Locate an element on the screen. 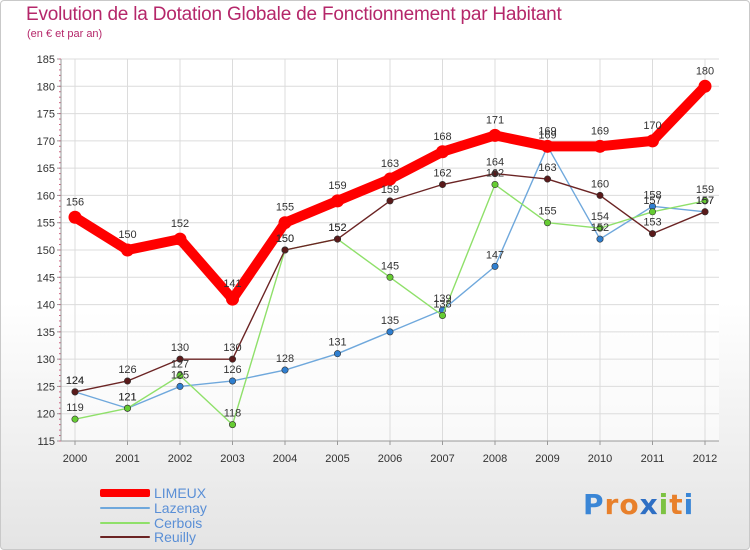 This screenshot has height=550, width=750. data-label-limeux: 168 is located at coordinates (442, 137).